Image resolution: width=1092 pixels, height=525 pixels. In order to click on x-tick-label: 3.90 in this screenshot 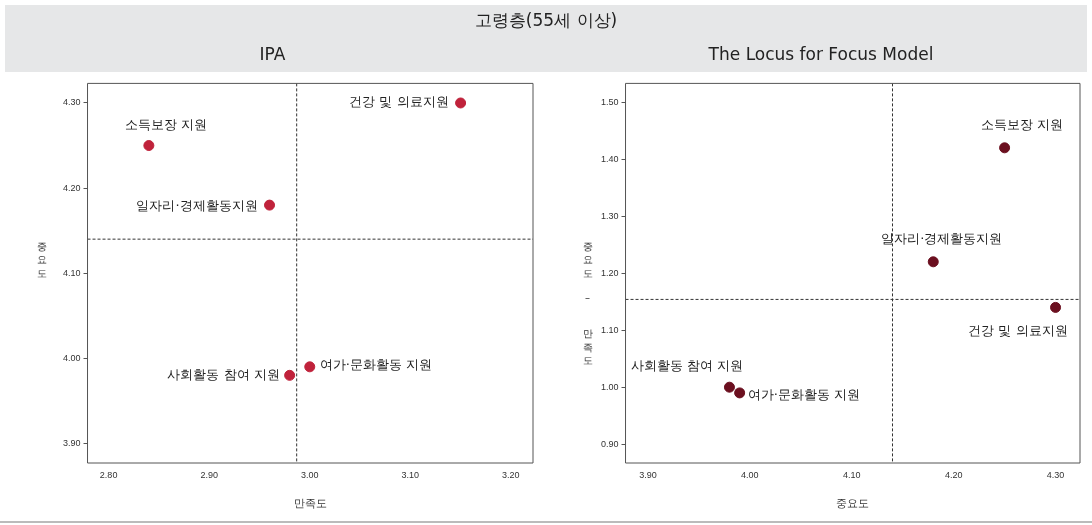, I will do `click(648, 474)`.